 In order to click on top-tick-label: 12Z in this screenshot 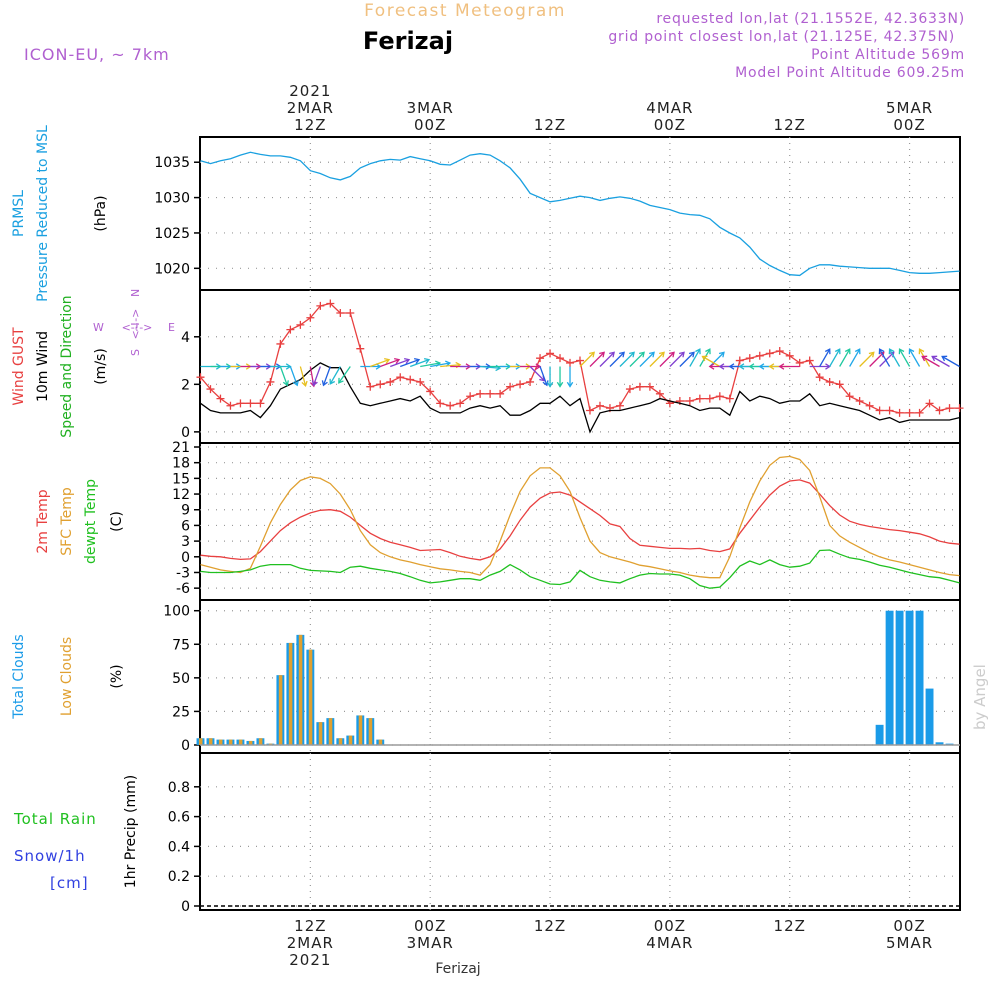, I will do `click(550, 125)`.